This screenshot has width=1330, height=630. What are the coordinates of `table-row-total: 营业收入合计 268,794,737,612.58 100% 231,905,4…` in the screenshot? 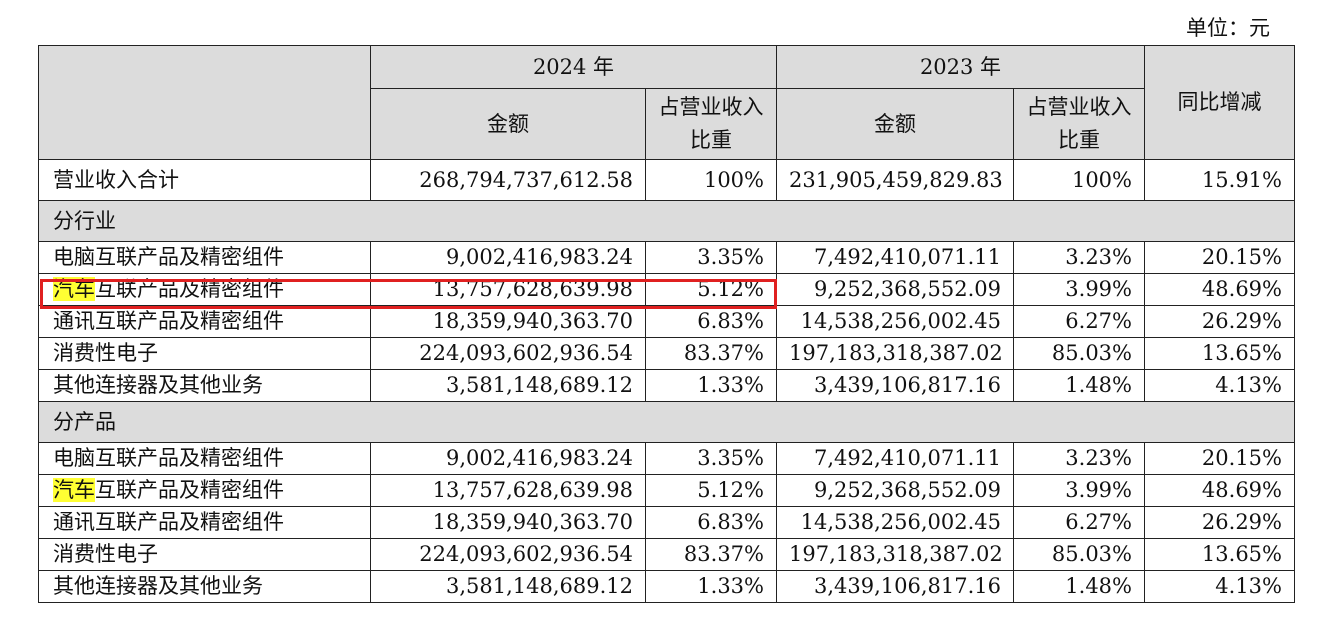 It's located at (666, 180).